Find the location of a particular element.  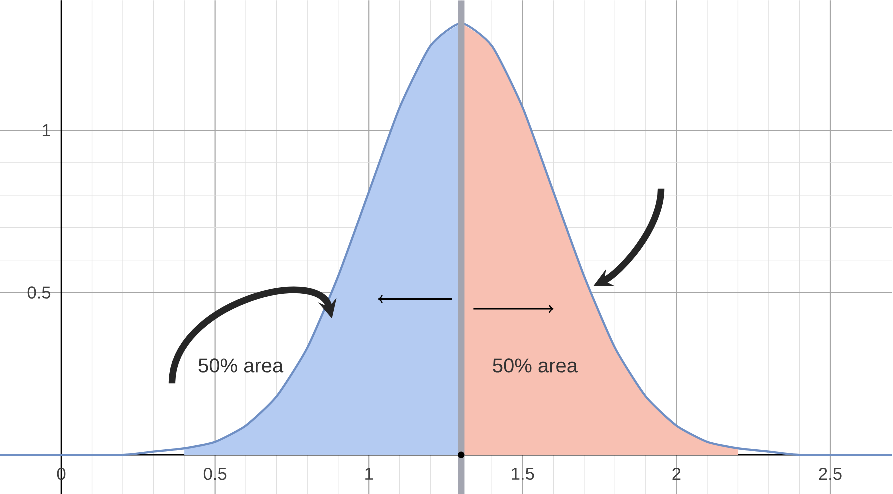

x-tick-label: 2 is located at coordinates (676, 474).